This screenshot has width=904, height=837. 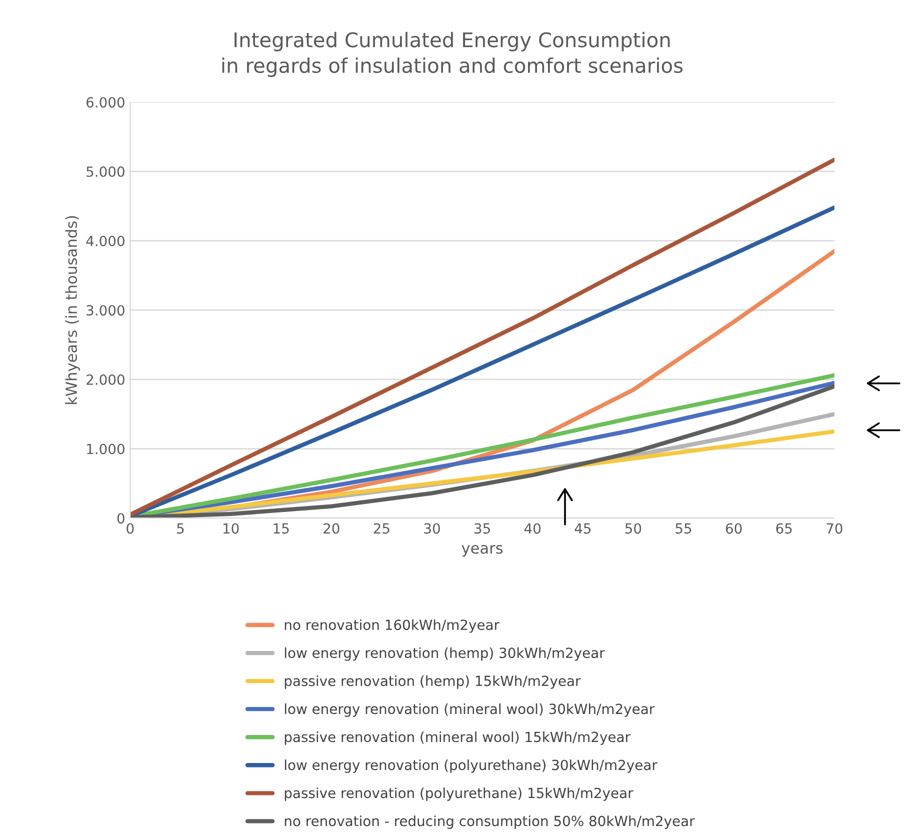 I want to click on legend-label: low energy renovation (hemp) 30kWh/m2year, so click(x=444, y=654).